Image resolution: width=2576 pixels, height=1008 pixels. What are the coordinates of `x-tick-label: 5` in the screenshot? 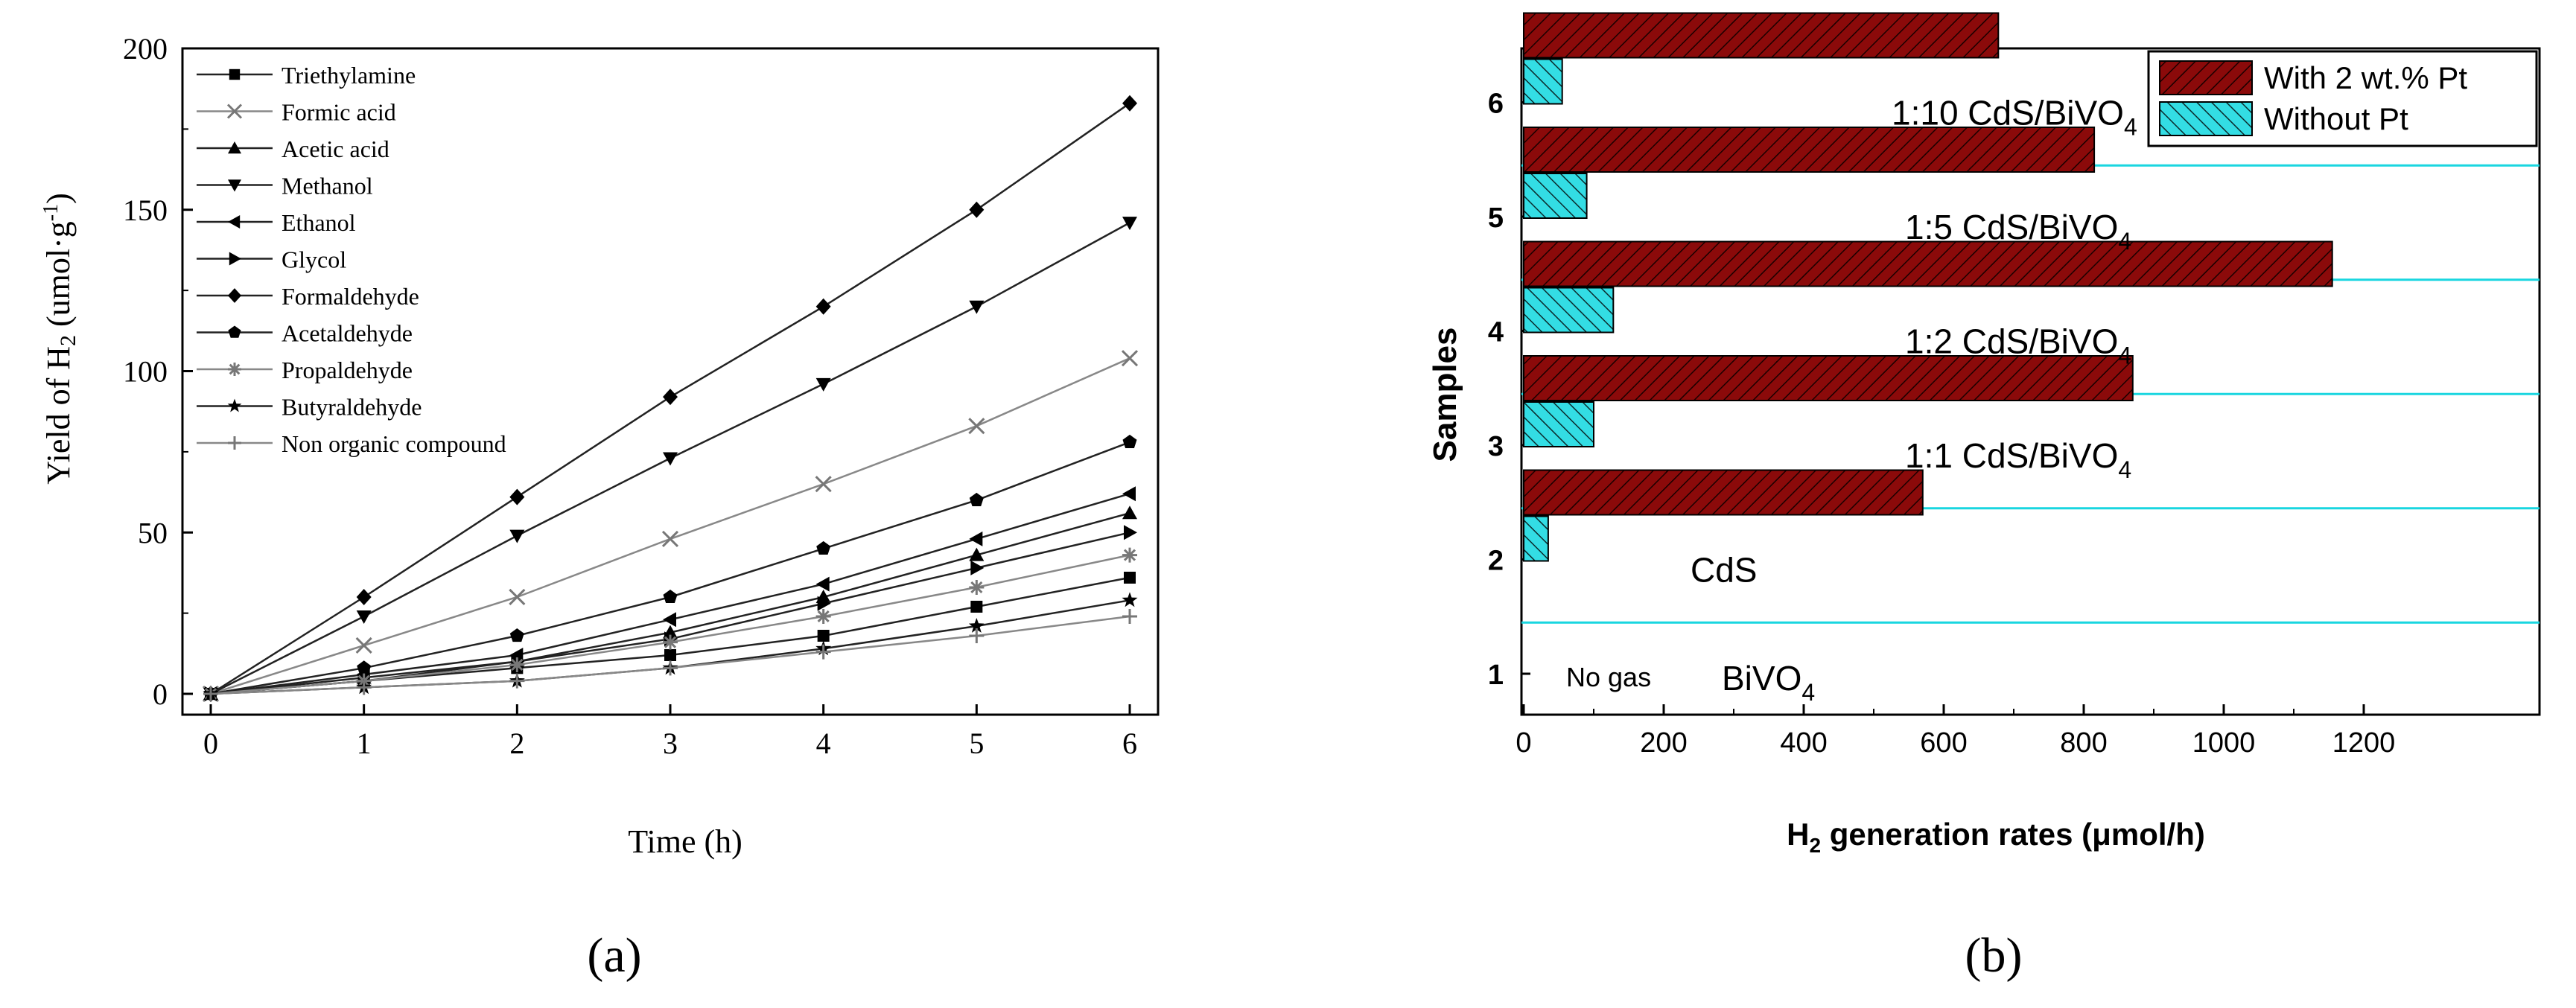 It's located at (976, 743).